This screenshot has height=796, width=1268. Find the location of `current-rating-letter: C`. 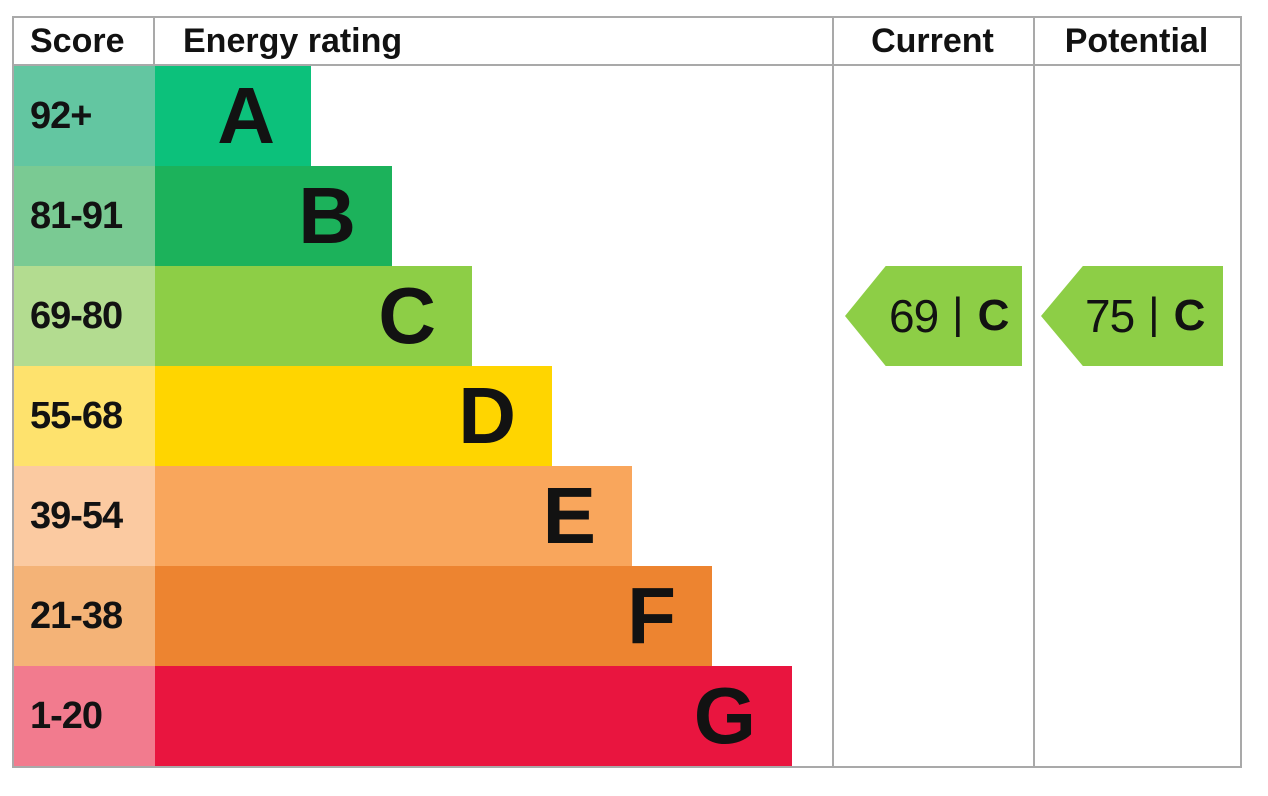

current-rating-letter: C is located at coordinates (993, 315).